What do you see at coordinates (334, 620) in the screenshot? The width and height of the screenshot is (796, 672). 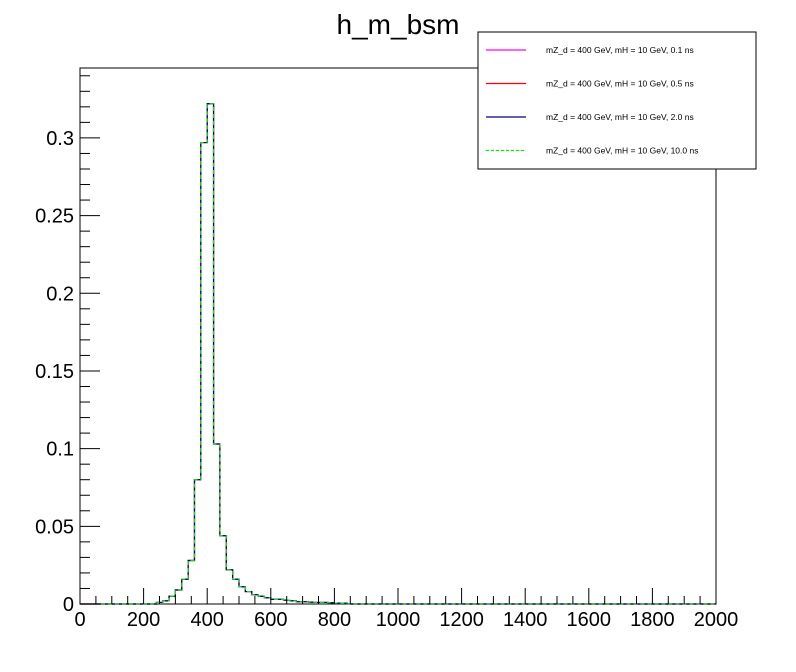 I see `x-tick-label: 800` at bounding box center [334, 620].